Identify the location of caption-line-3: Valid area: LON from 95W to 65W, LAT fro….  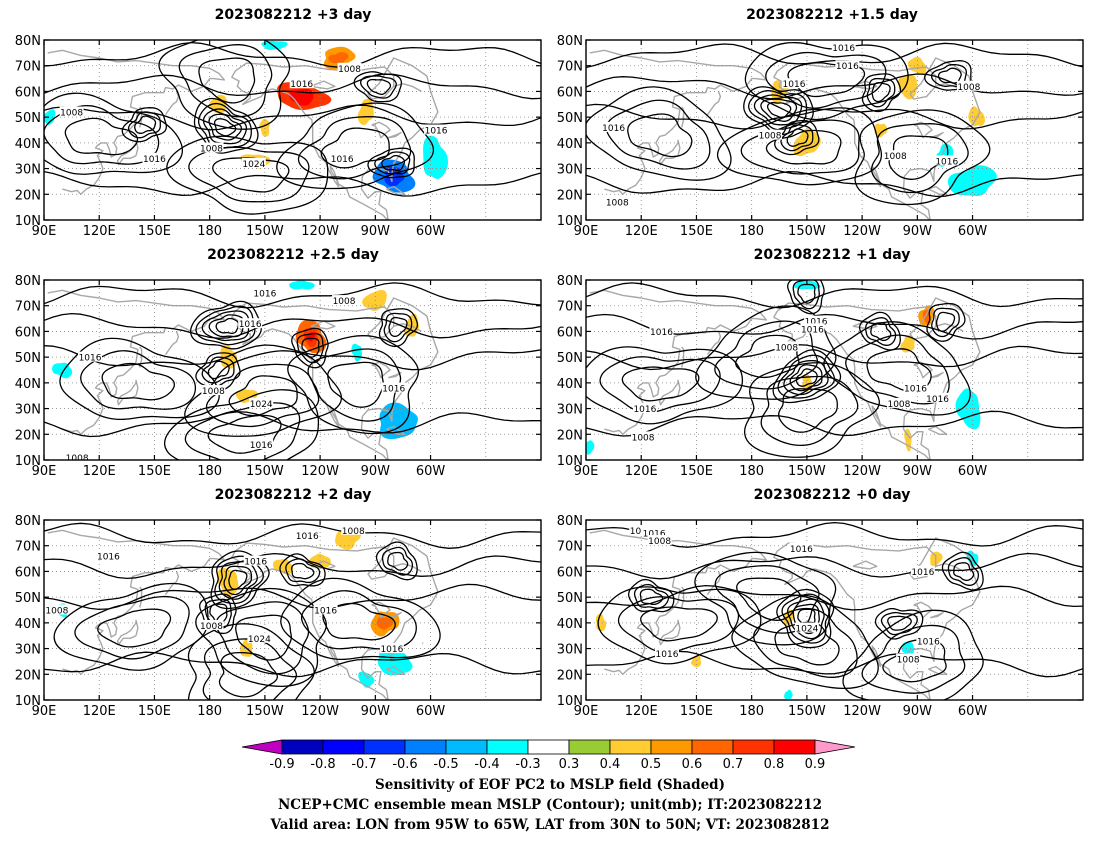
(550, 825).